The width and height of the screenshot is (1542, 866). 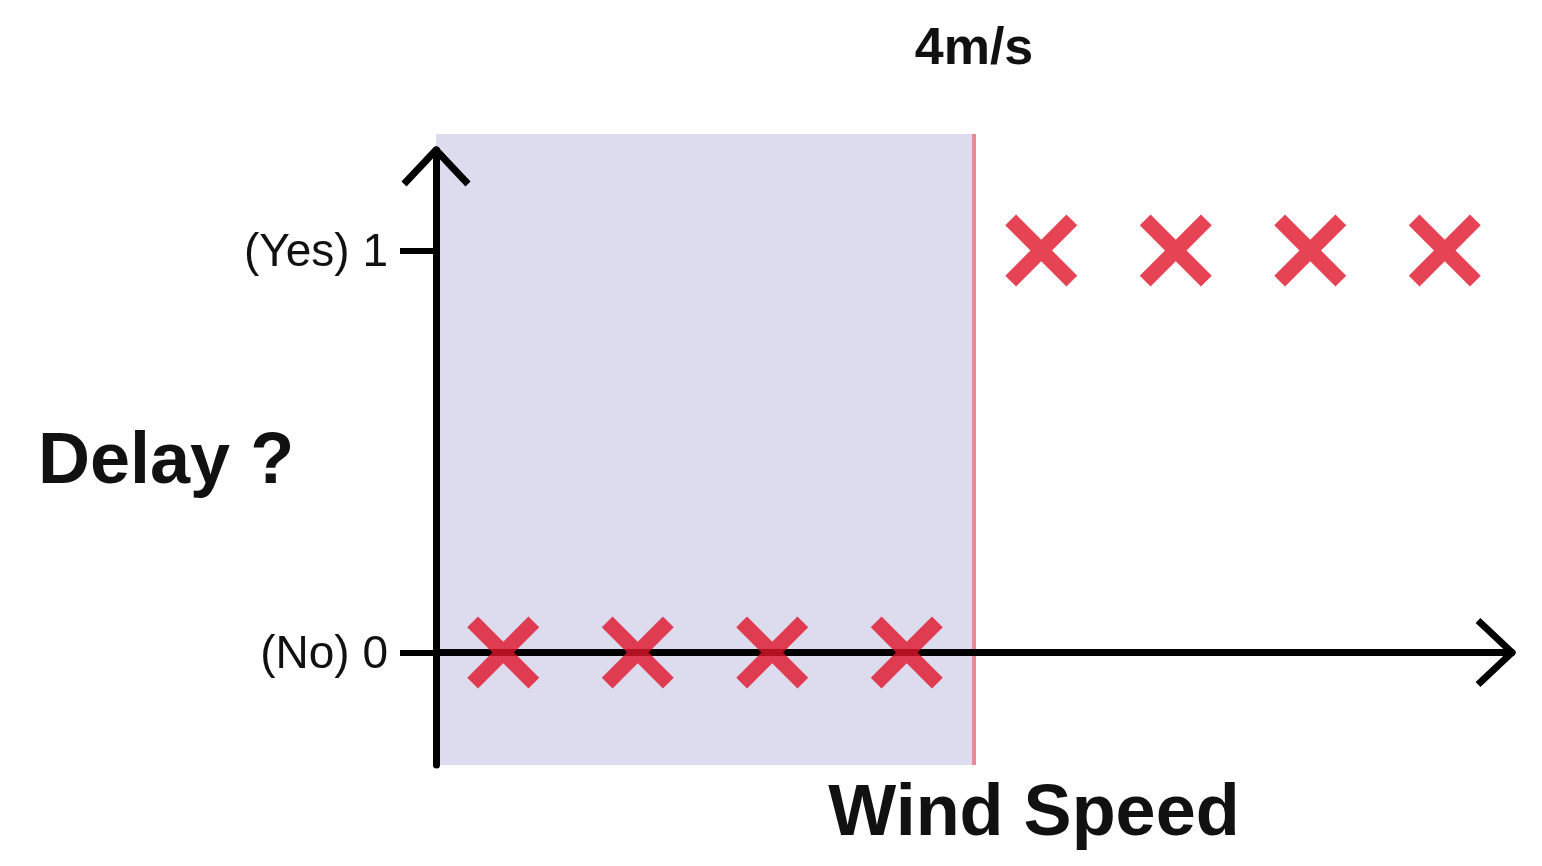 I want to click on y-tick-label: (Yes) 1, so click(x=315, y=250).